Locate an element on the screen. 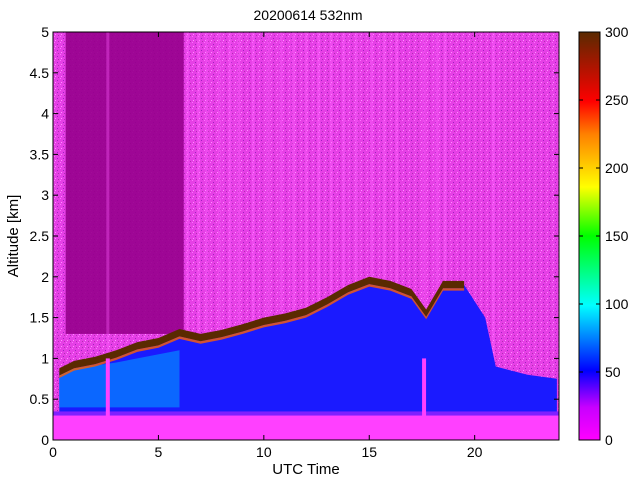 The image size is (640, 480). surface-layer is located at coordinates (306, 427).